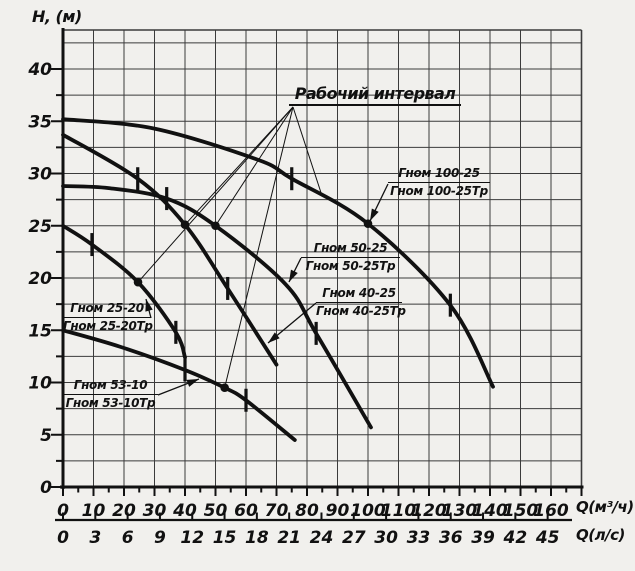  I want to click on curve-label-top: Гном 40-25, so click(359, 294).